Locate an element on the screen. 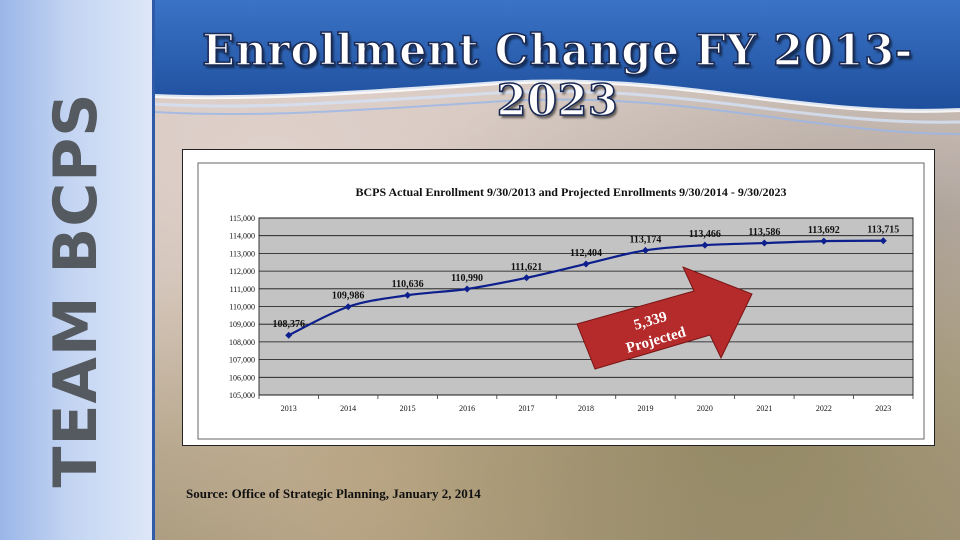  x-tick-label: 2014 is located at coordinates (348, 408).